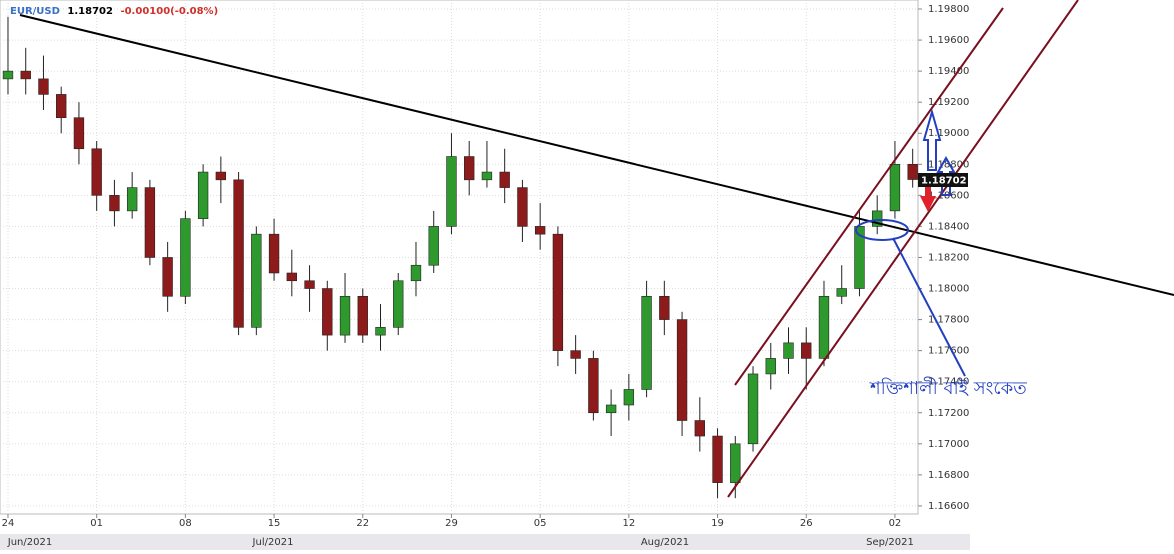 The image size is (1174, 554). Describe the element at coordinates (628, 523) in the screenshot. I see `x-tick-label: 12` at that location.